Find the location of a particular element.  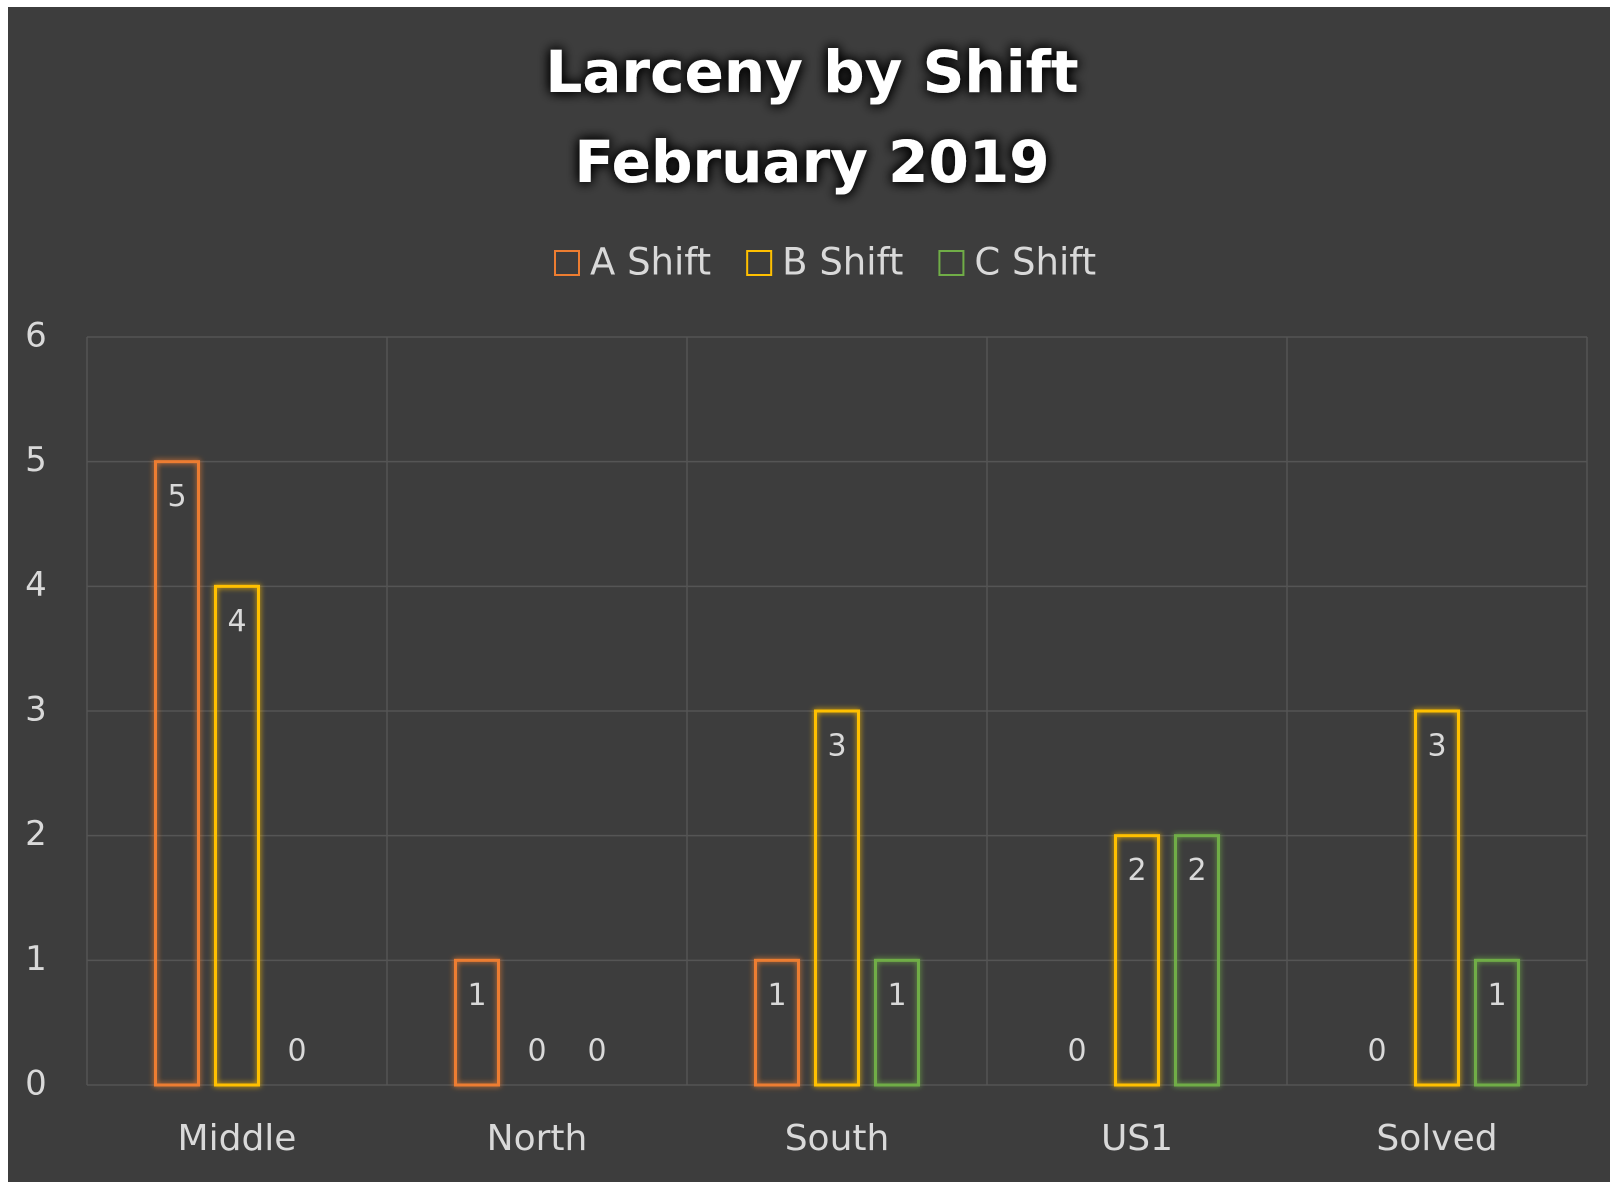

chart-subtitle: February 2019 is located at coordinates (811, 162).